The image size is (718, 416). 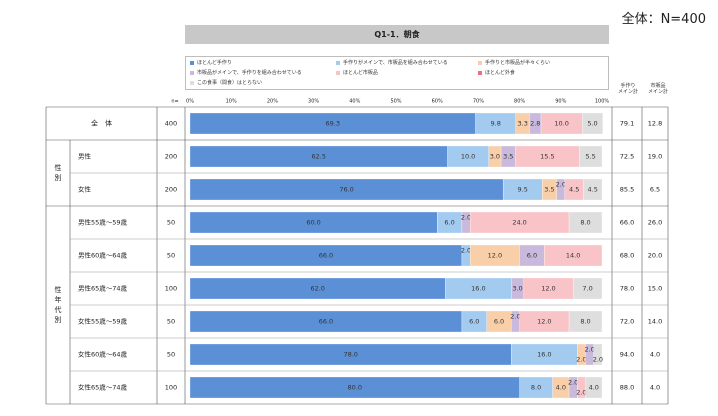 What do you see at coordinates (560, 102) in the screenshot?
I see `x-tick-label: 90%` at bounding box center [560, 102].